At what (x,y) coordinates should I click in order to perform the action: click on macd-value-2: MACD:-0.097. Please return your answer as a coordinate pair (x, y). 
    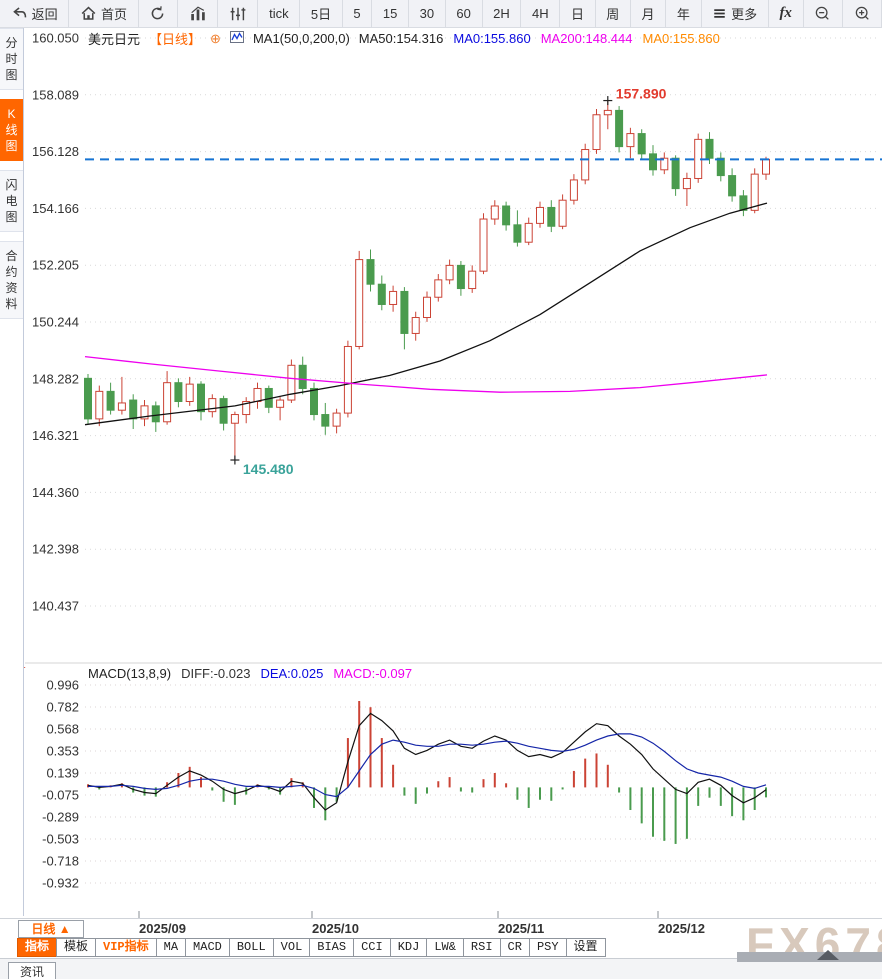
    Looking at the image, I should click on (373, 673).